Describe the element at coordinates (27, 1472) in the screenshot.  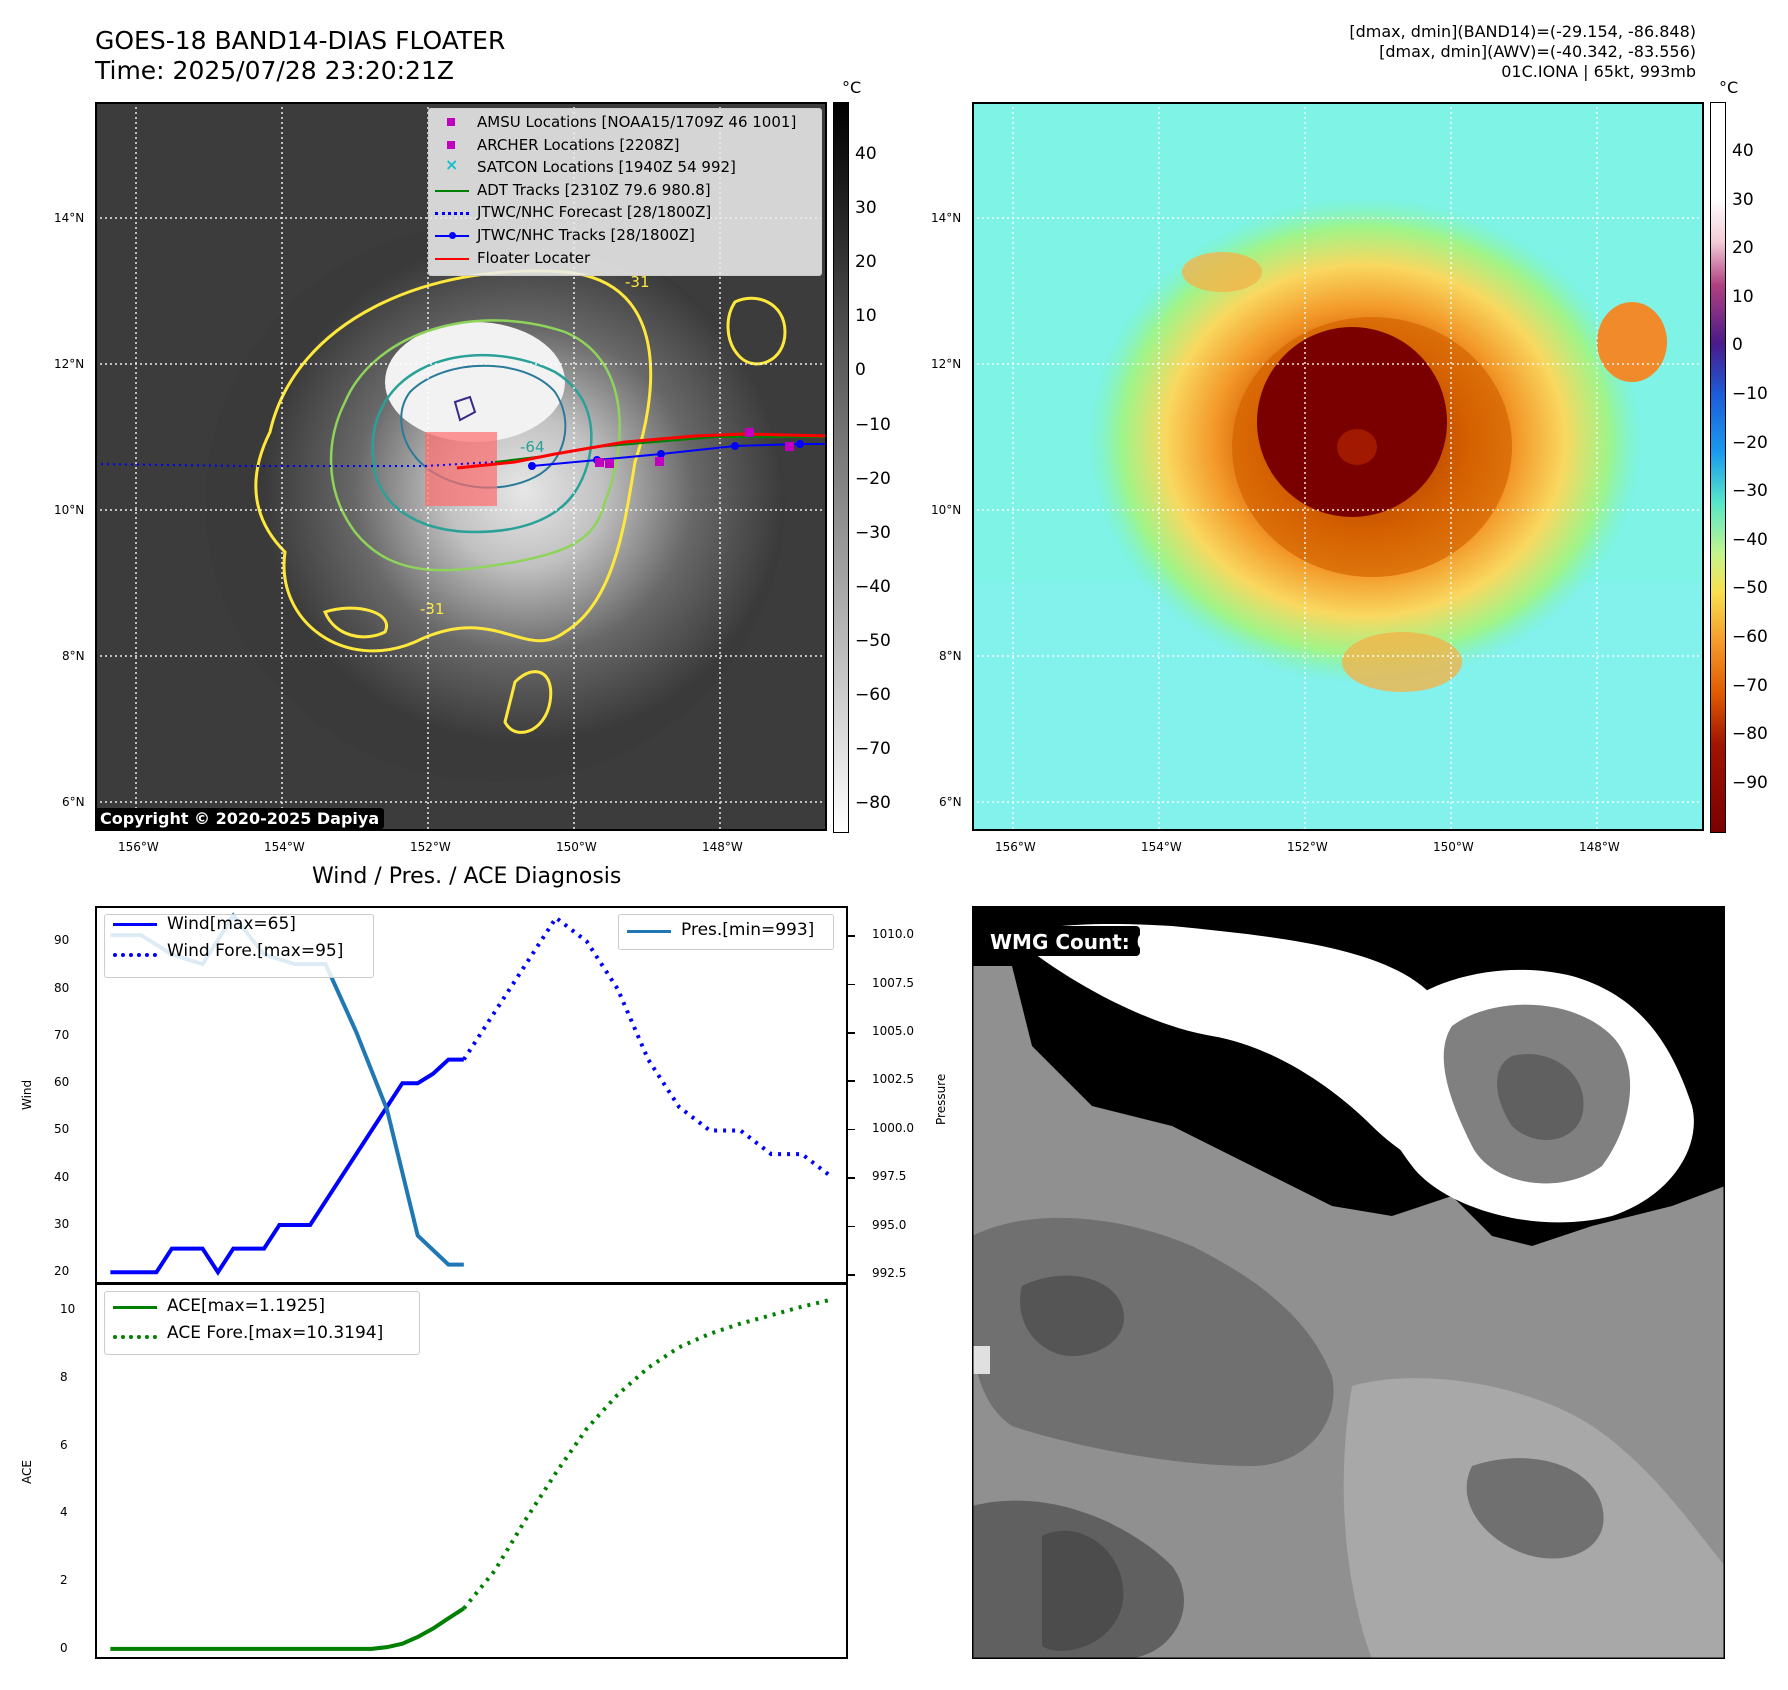
I see `ace-axis-label: ACE` at that location.